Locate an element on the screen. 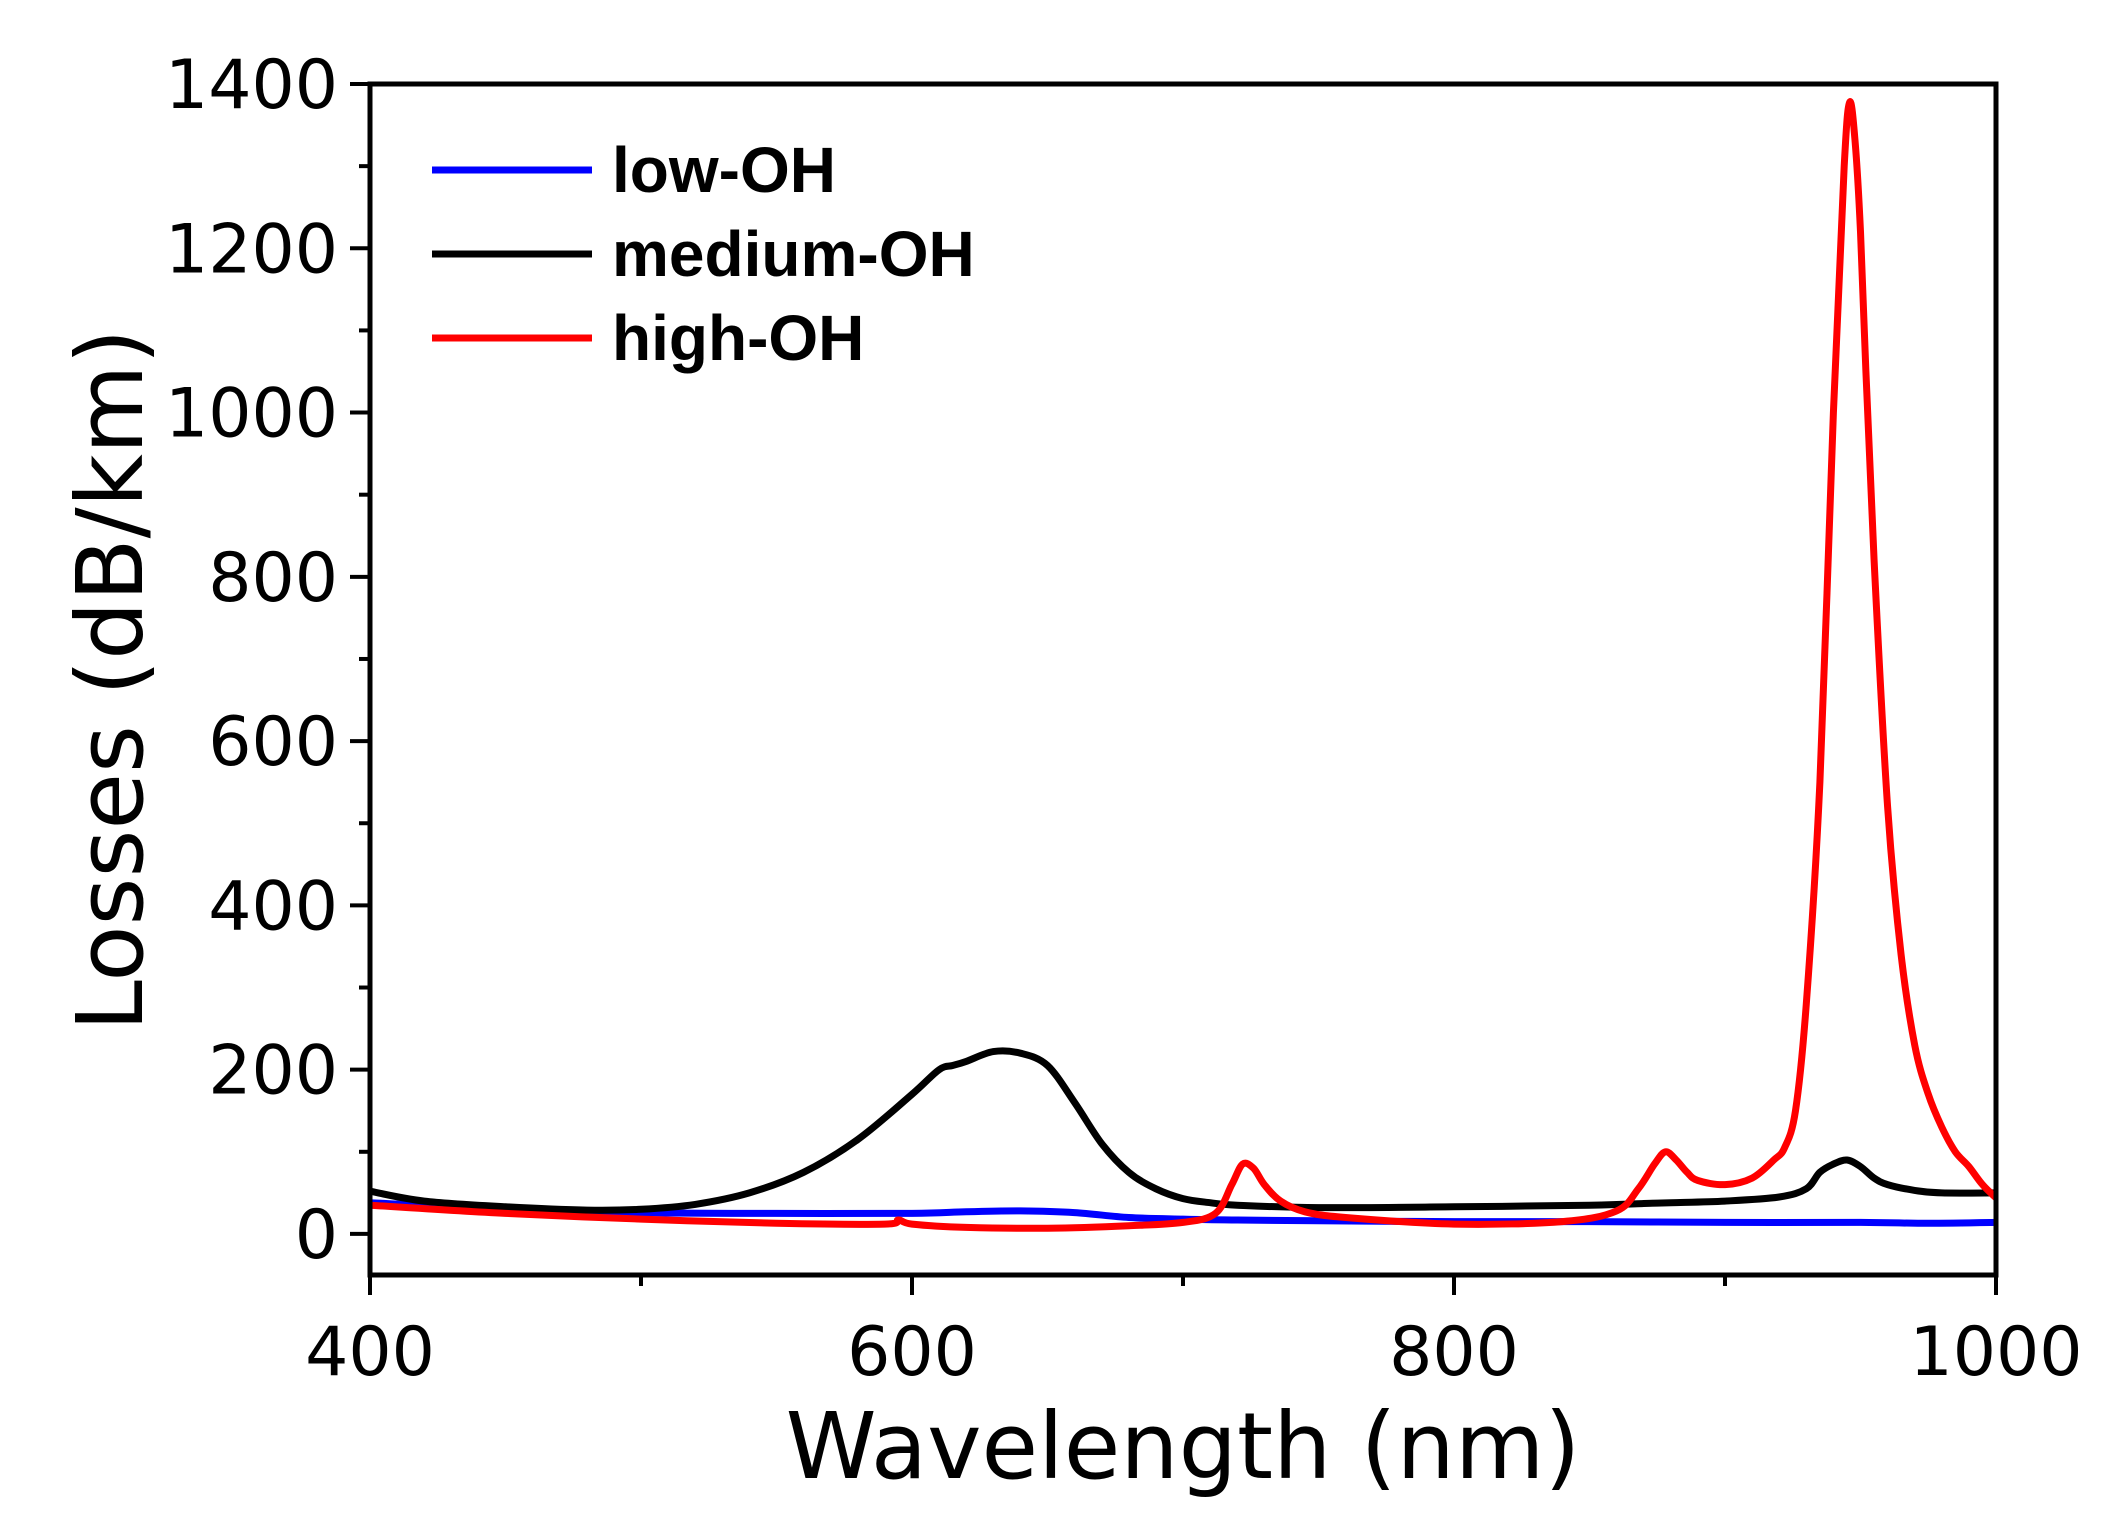  y-tick-label: 200 is located at coordinates (273, 1071).